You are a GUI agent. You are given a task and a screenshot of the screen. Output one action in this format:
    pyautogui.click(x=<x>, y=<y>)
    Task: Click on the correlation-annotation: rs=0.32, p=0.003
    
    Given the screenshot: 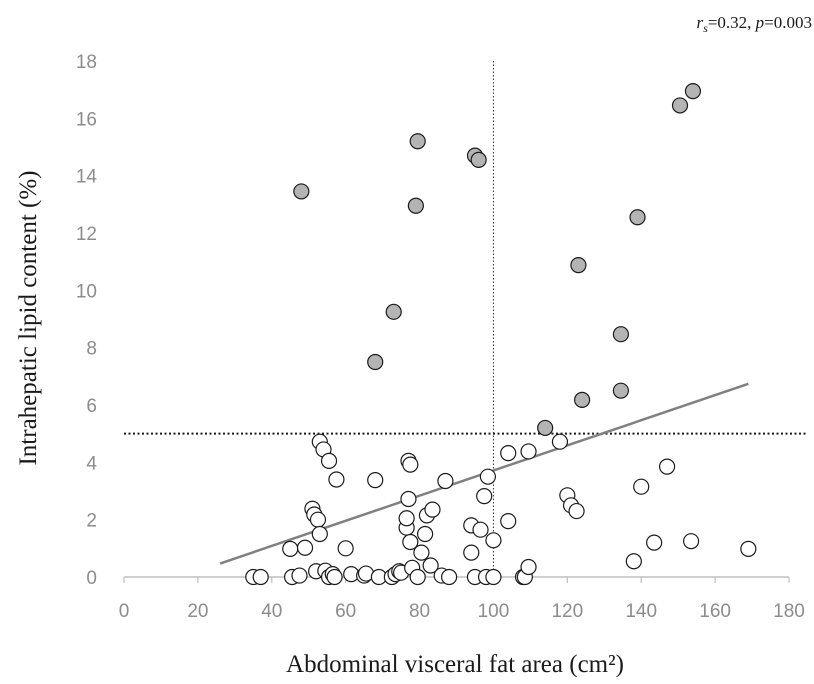 What is the action you would take?
    pyautogui.click(x=754, y=24)
    